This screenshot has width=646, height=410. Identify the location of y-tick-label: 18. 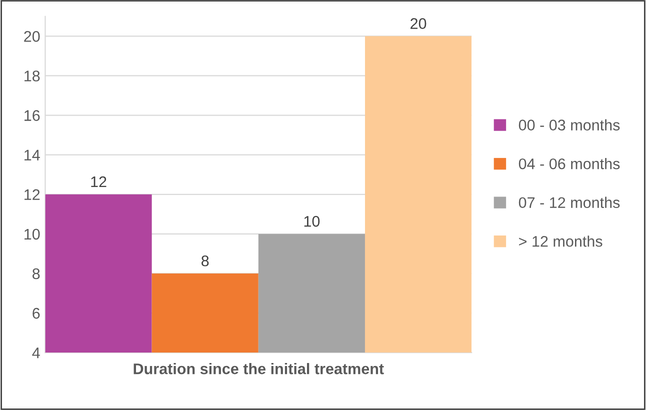
(32, 76).